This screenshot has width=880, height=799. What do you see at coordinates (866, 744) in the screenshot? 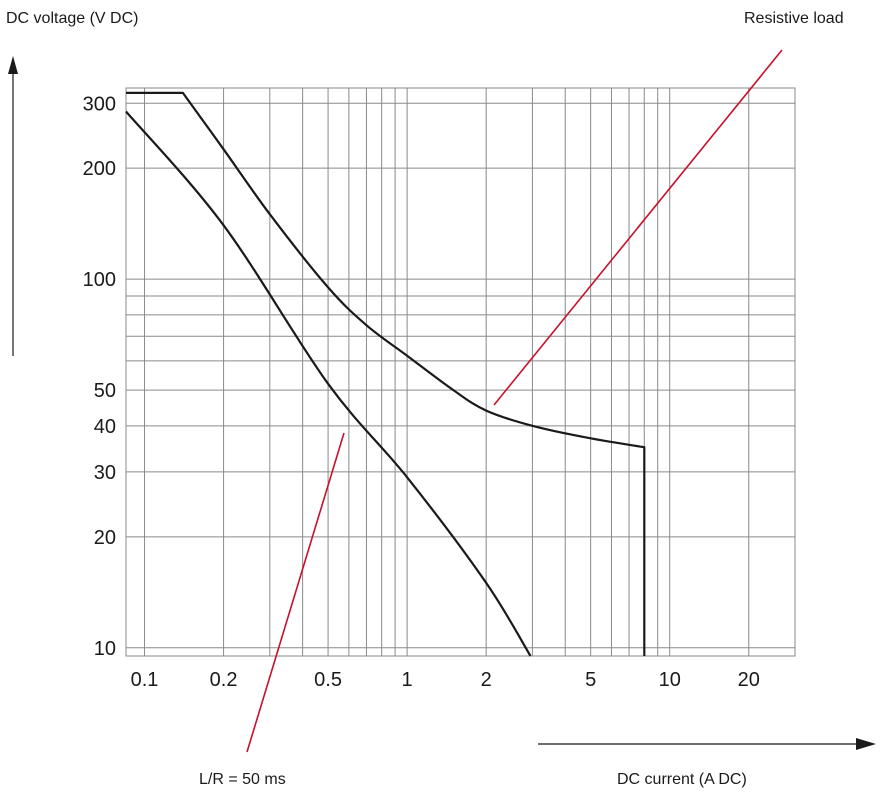
I see `x-axis-arrow-head` at bounding box center [866, 744].